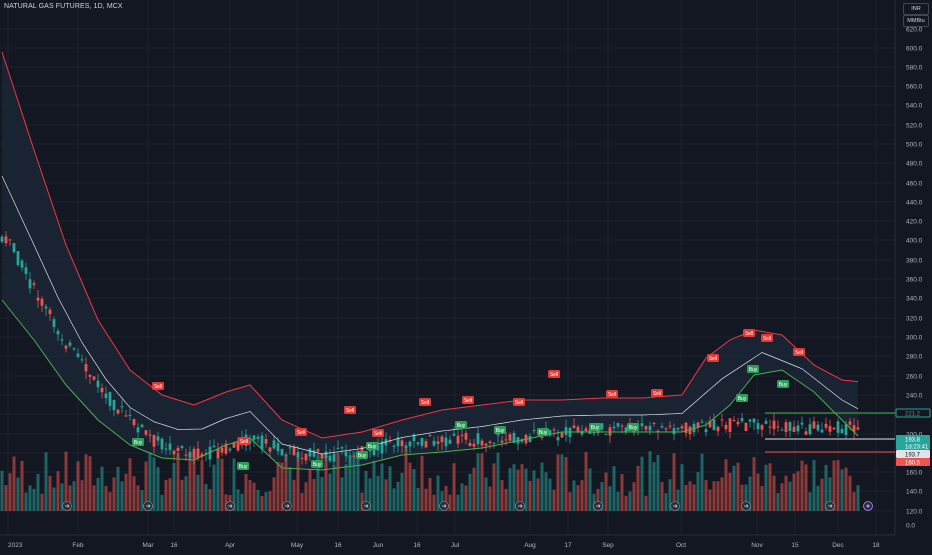 This screenshot has width=932, height=555. I want to click on time-tick-label: 17, so click(568, 545).